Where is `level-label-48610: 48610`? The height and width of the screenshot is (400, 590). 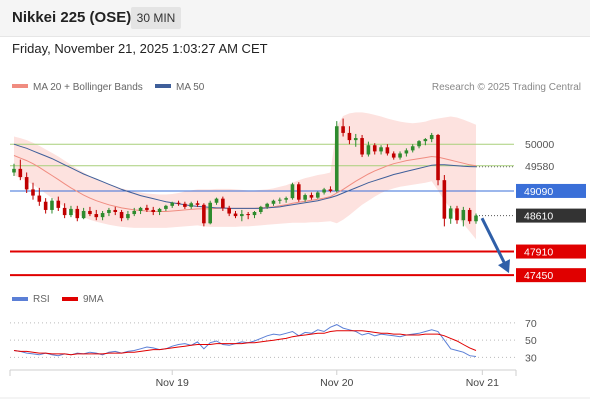
level-label-48610: 48610 is located at coordinates (538, 217).